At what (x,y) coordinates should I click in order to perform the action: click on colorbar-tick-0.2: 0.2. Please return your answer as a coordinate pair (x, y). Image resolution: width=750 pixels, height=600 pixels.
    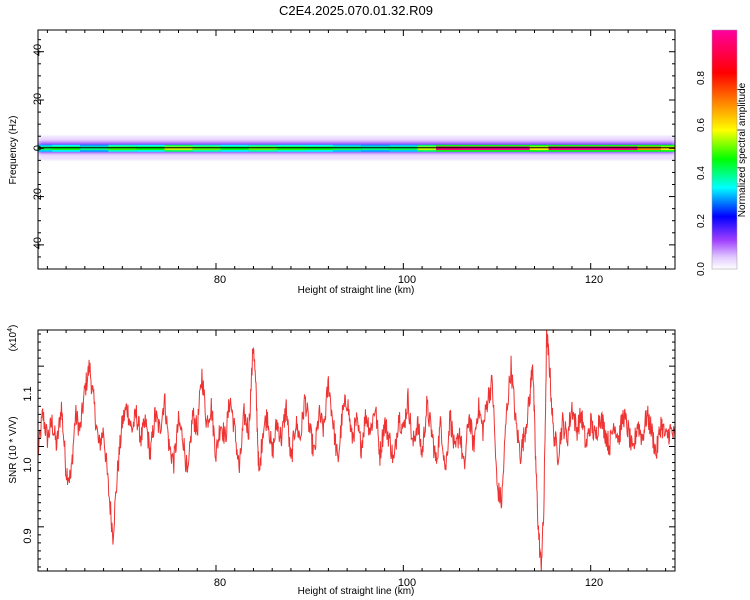
    Looking at the image, I should click on (701, 221).